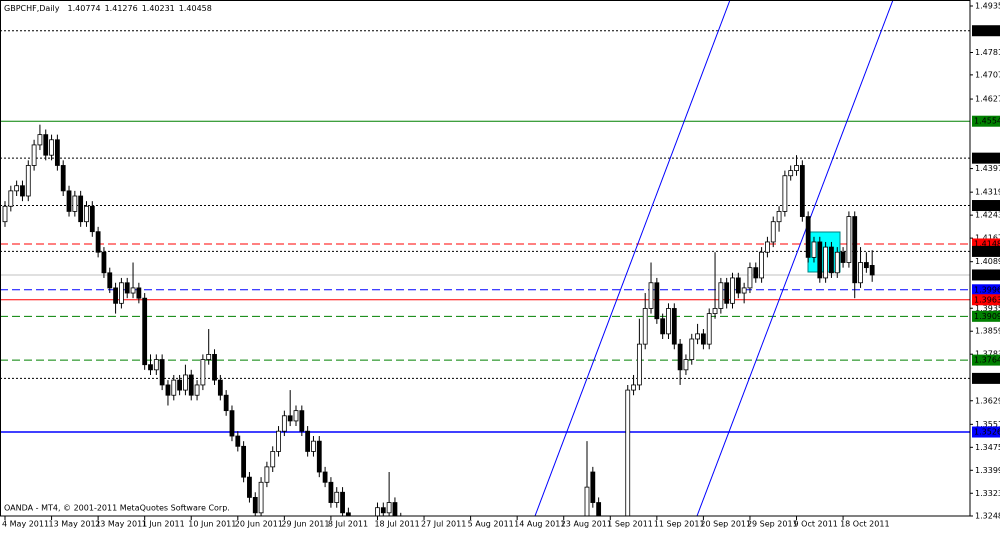 This screenshot has width=1000, height=535. Describe the element at coordinates (987, 331) in the screenshot. I see `y-tick-label: 1.38597` at that location.